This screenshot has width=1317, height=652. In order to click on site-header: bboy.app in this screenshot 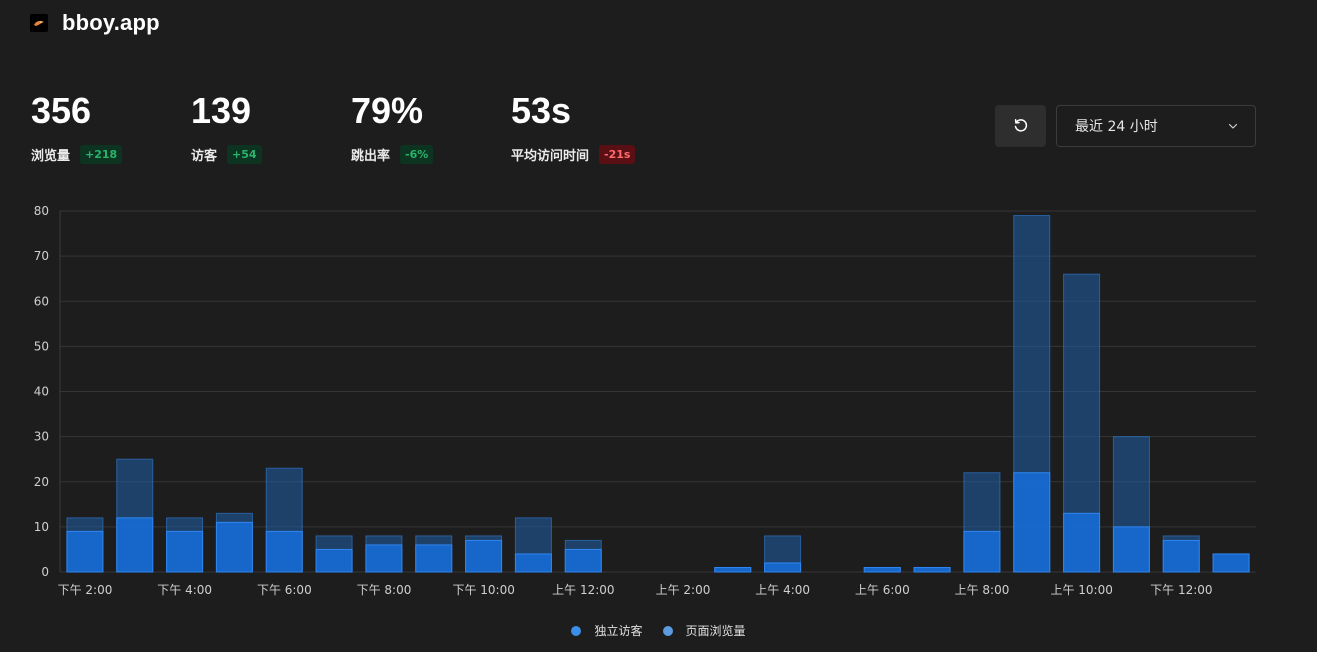, I will do `click(95, 23)`.